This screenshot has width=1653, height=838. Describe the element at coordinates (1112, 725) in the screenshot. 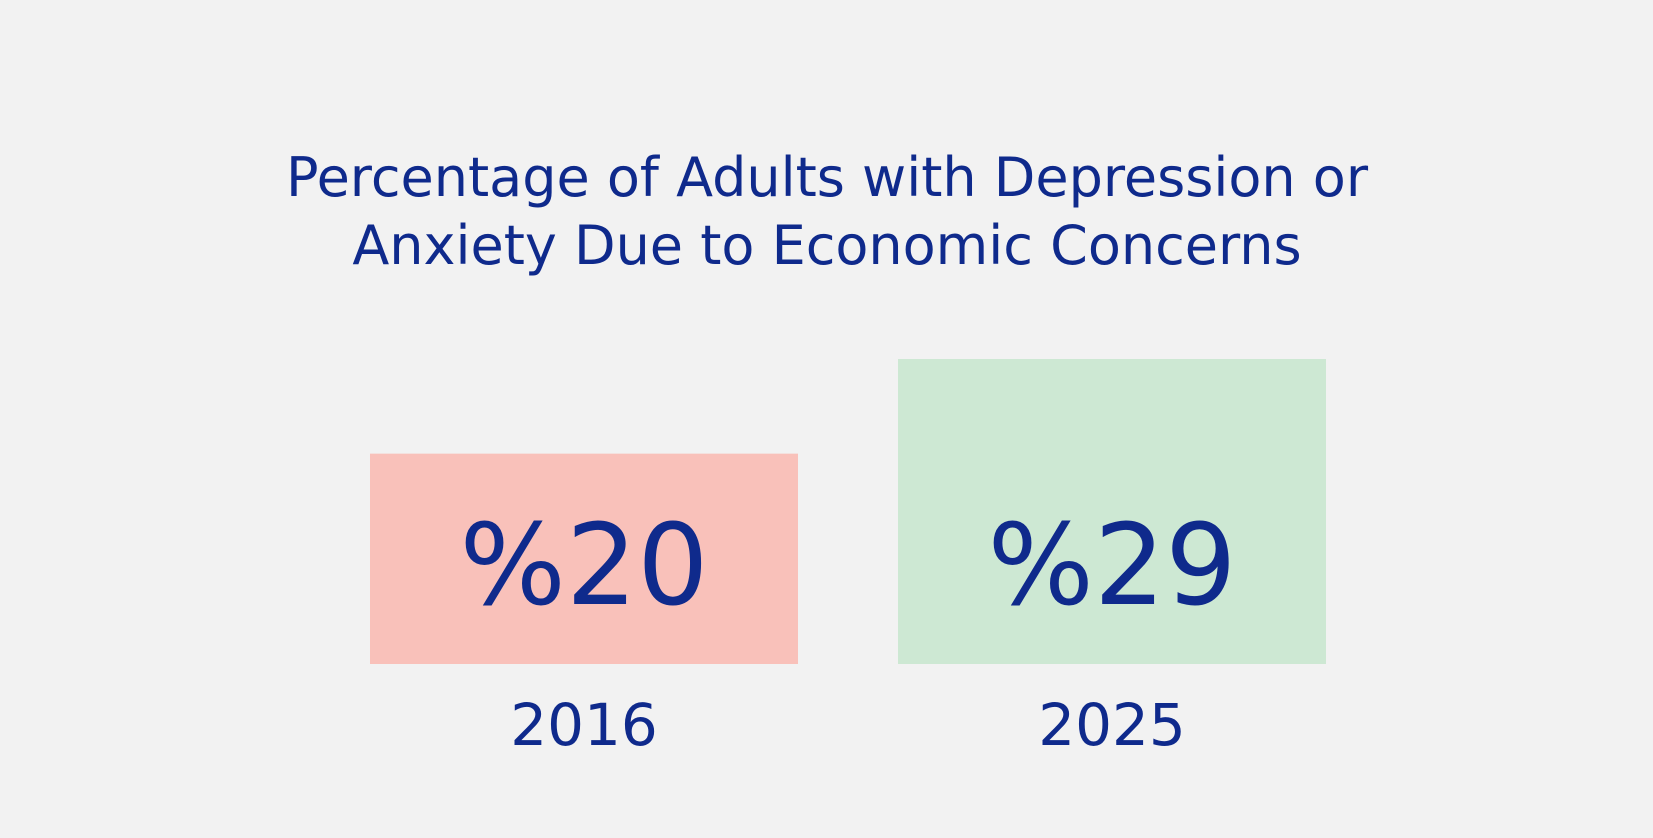

I see `category-label-2025: 2025` at that location.